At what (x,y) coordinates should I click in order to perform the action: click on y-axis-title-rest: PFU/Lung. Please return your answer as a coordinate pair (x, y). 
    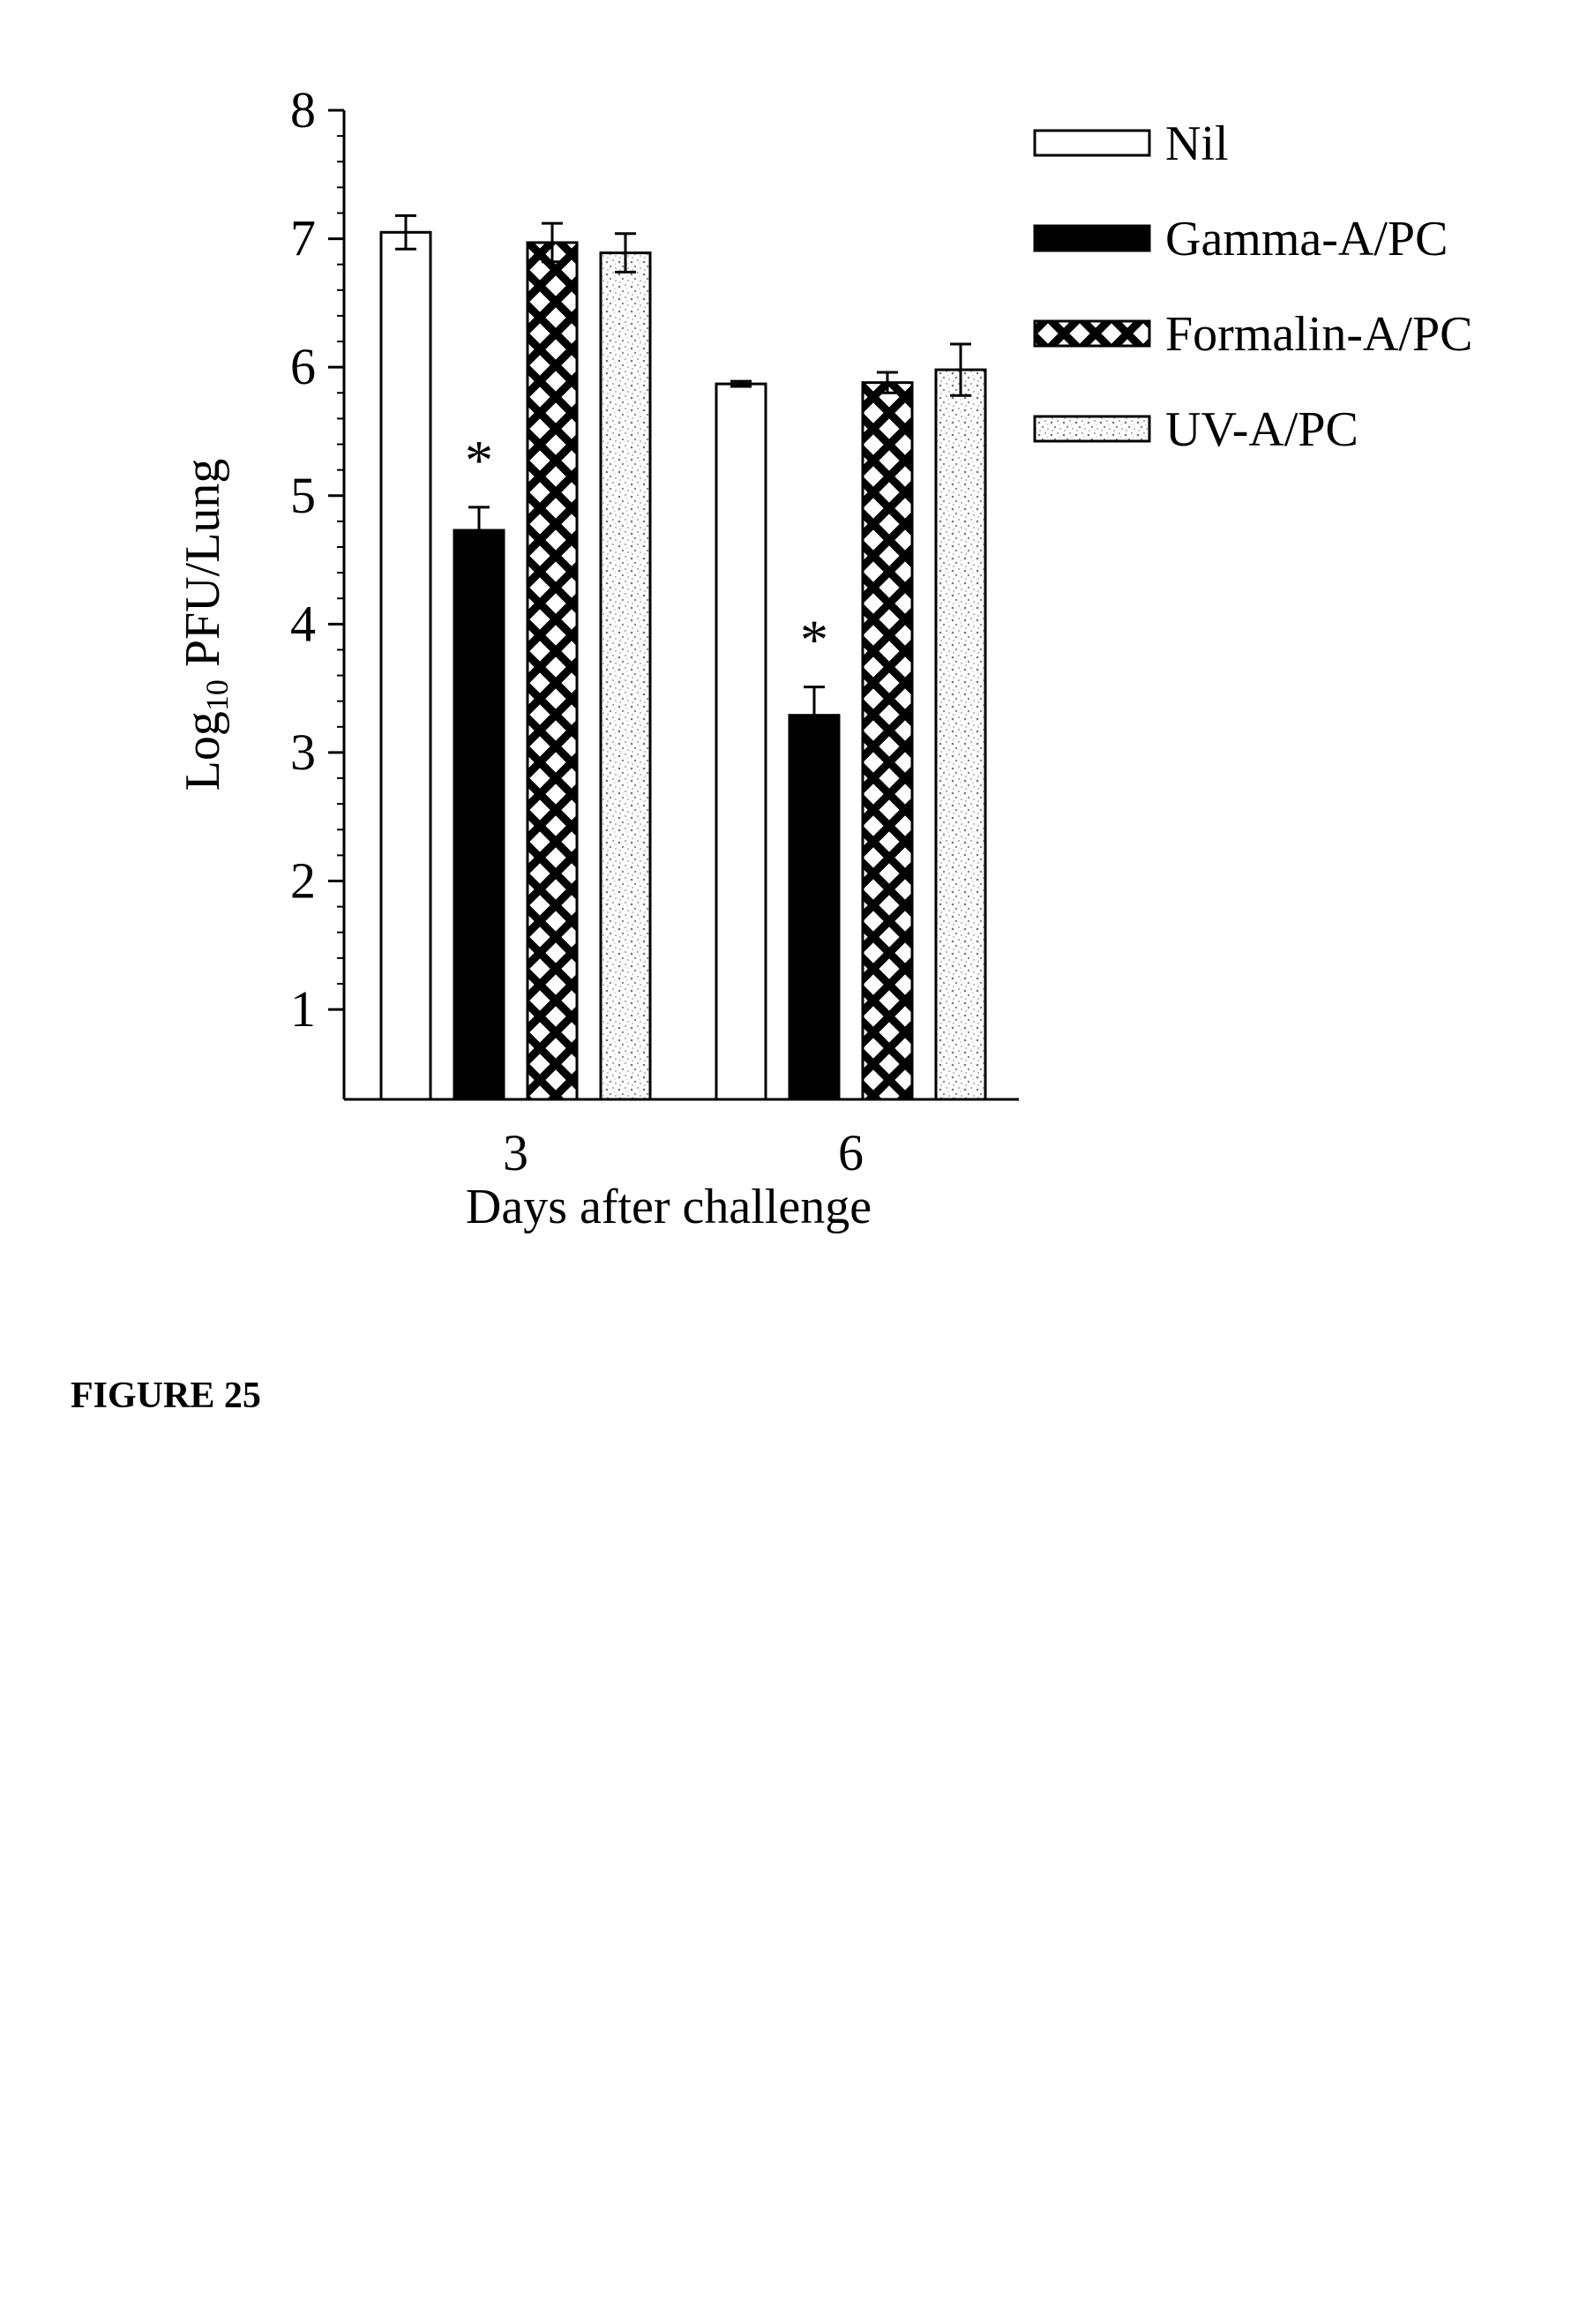
    Looking at the image, I should click on (203, 569).